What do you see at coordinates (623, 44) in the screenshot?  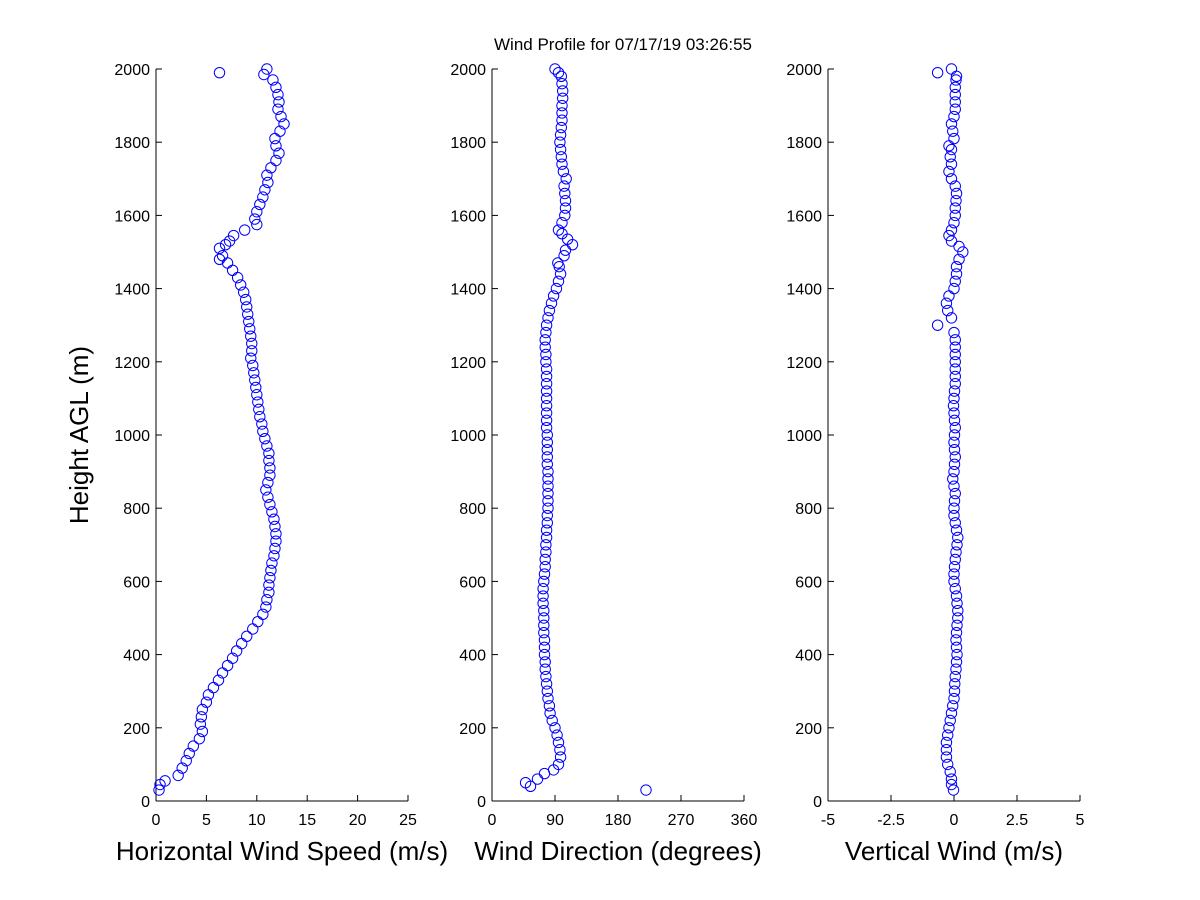 I see `figure-title: Wind Profile for 07/17/19 03:26:55` at bounding box center [623, 44].